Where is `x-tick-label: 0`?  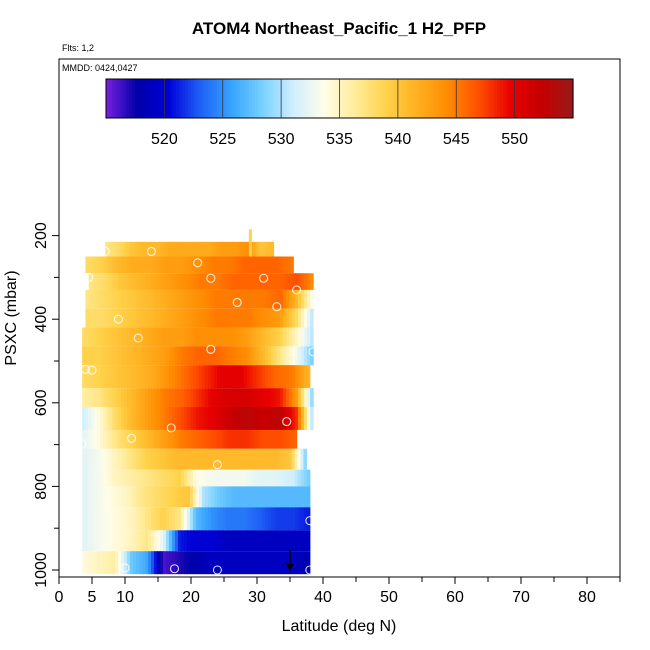
x-tick-label: 0 is located at coordinates (59, 597).